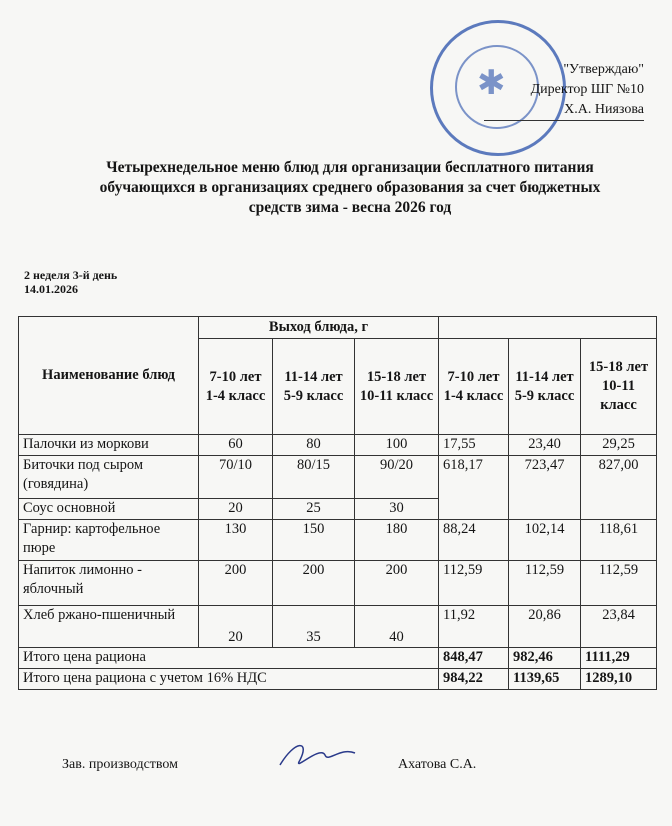 This screenshot has height=826, width=672. Describe the element at coordinates (396, 540) in the screenshot. I see `yield-cell: 180` at that location.